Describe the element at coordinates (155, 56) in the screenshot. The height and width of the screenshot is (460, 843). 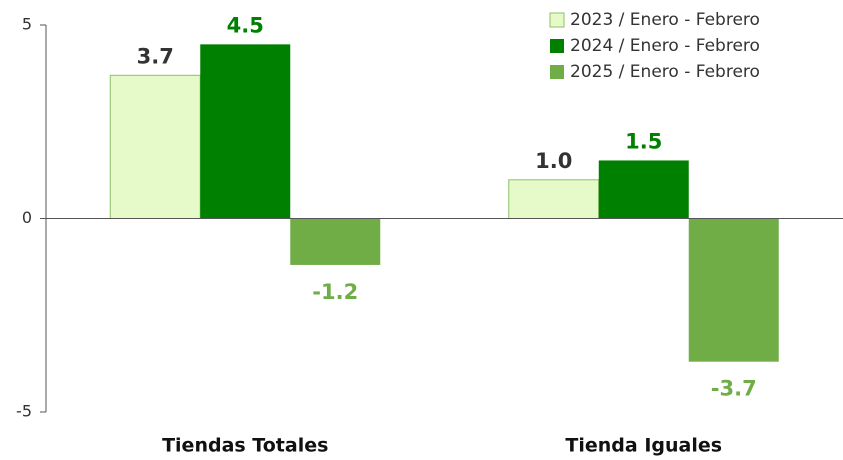
I see `data-label: 3.7` at that location.